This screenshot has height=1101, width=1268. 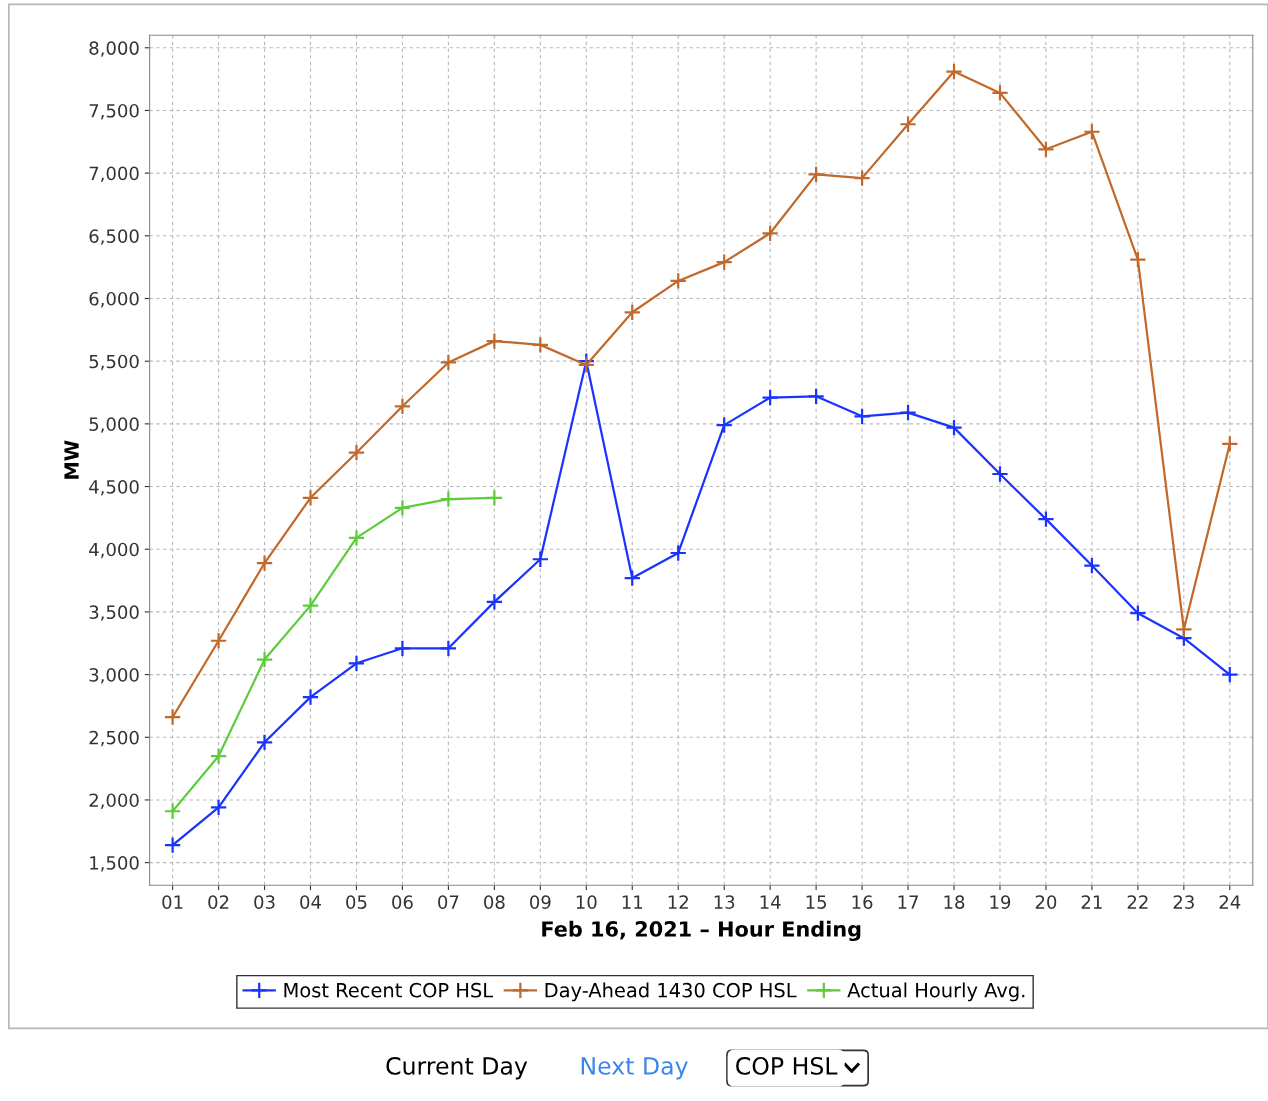 I want to click on x-tick-label: 02, so click(x=218, y=902).